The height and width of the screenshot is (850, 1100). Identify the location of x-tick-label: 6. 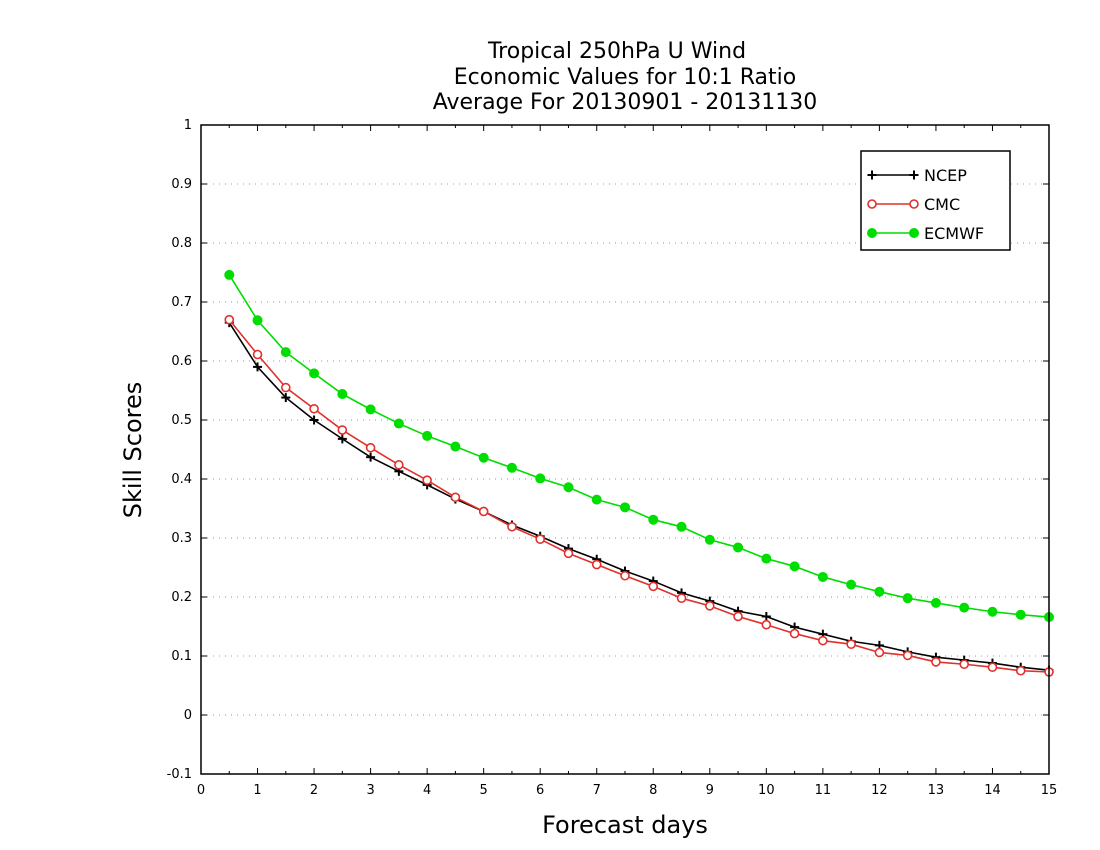
(540, 790).